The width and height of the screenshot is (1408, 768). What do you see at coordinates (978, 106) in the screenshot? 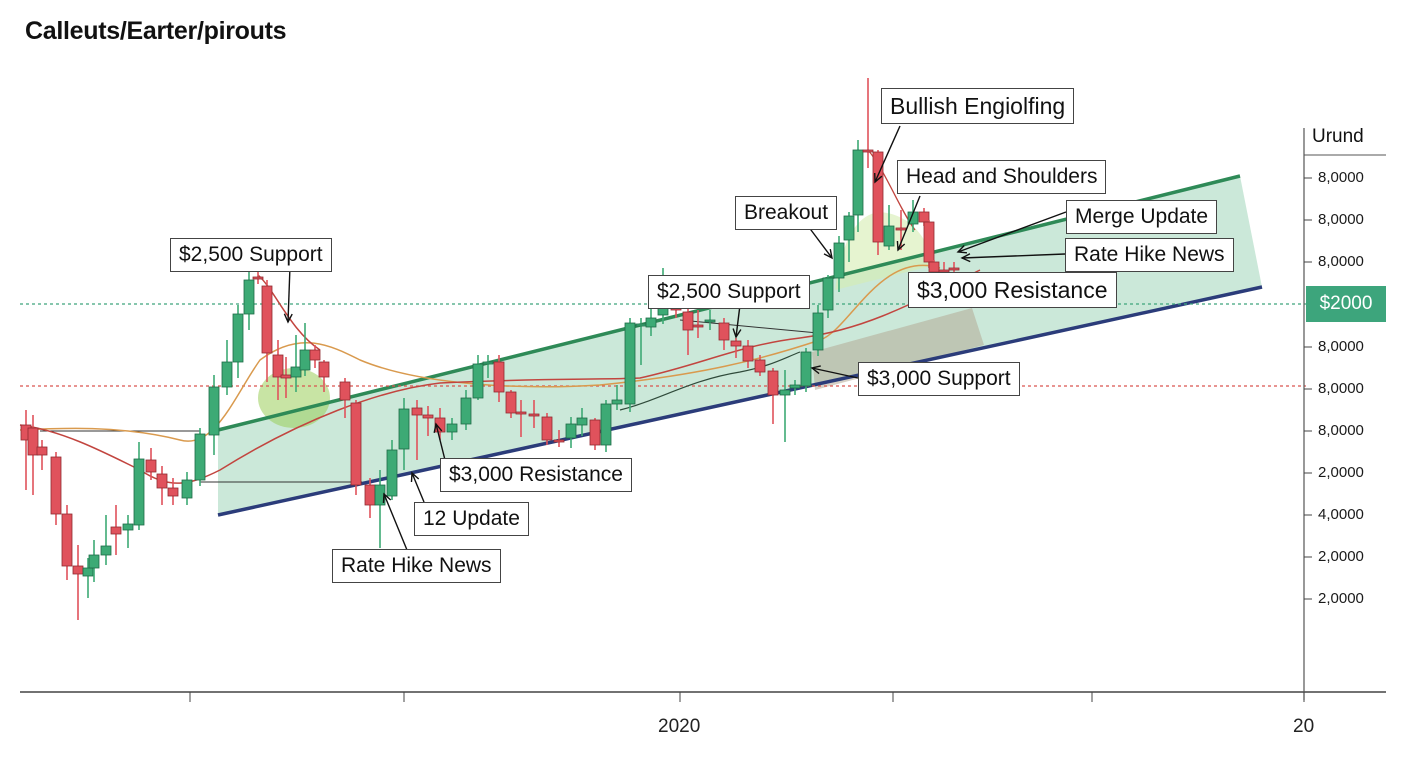
I see `callout-bullish-engulfing: Bullish Engiolfing` at bounding box center [978, 106].